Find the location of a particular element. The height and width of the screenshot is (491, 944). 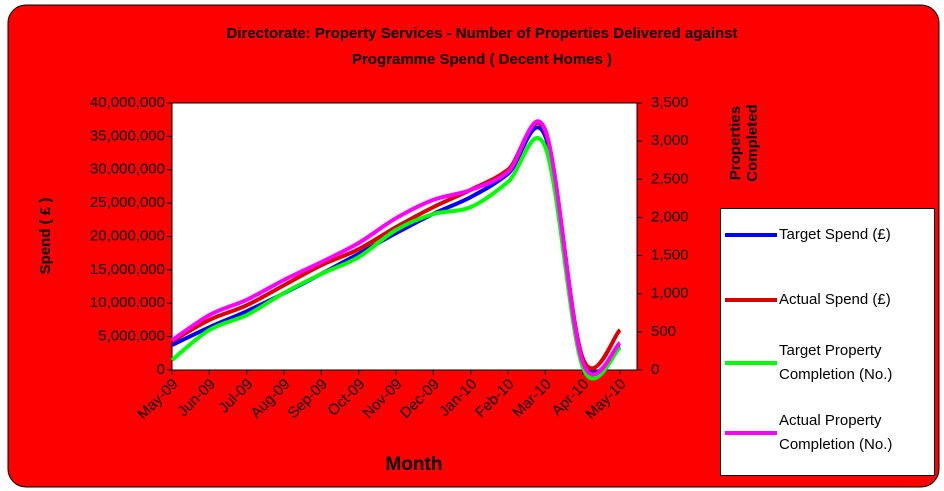

y-tick-label: 35,000,000 is located at coordinates (127, 135).